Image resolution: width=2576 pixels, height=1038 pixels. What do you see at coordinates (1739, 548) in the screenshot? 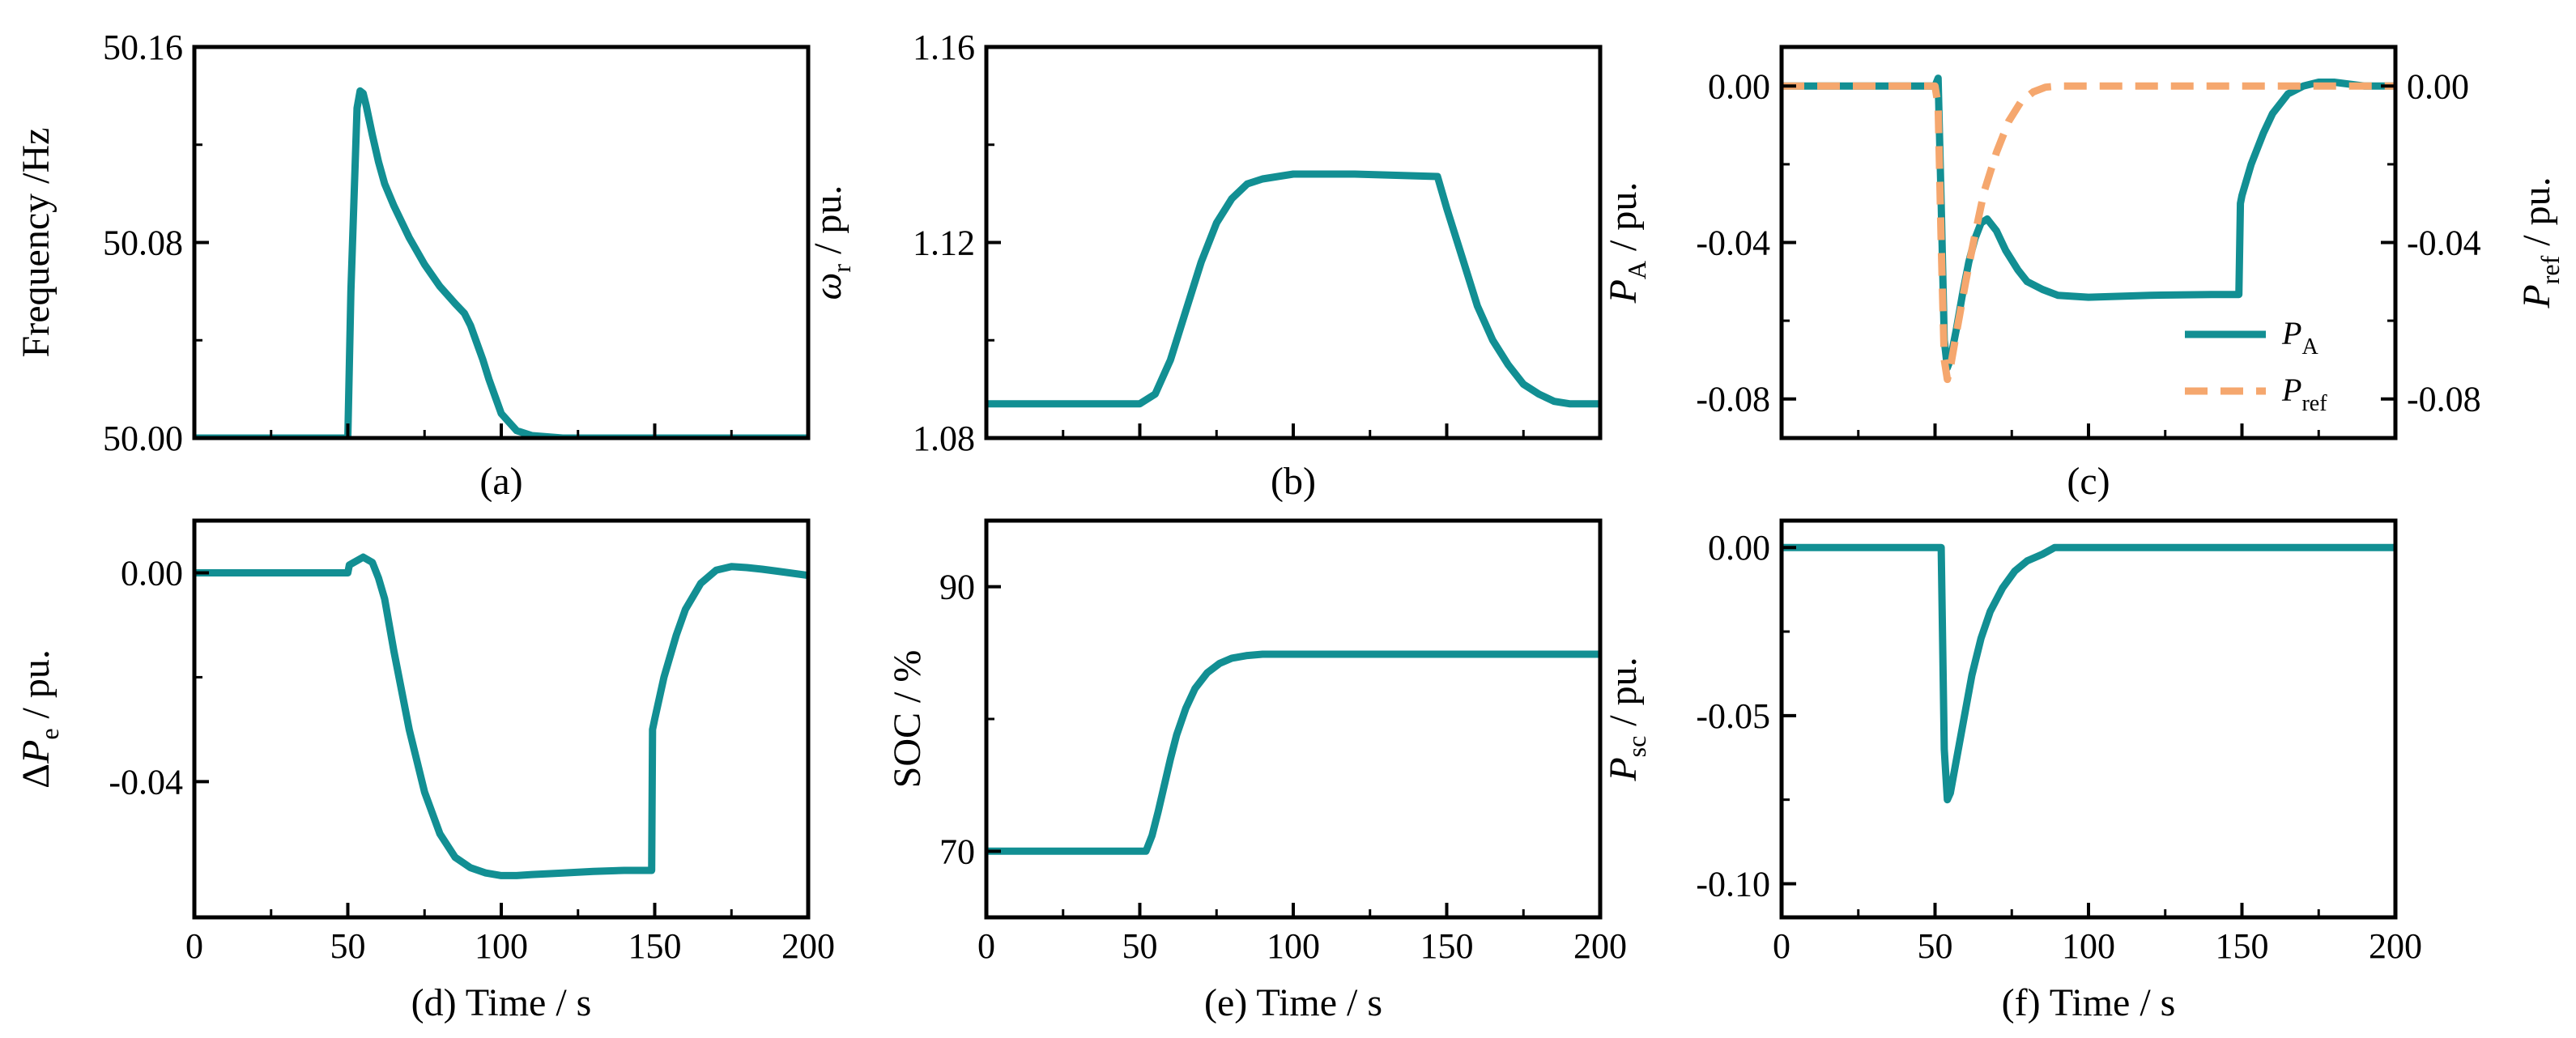
I see `y-tick-label-f: 0.00` at bounding box center [1739, 548].